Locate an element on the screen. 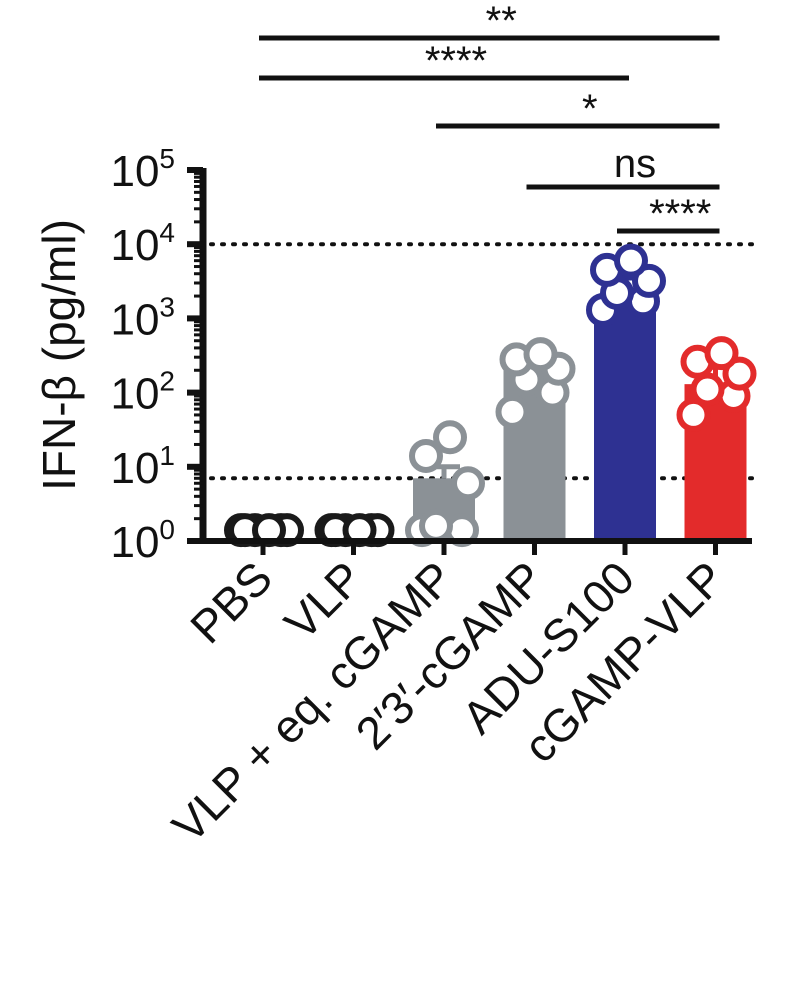 The height and width of the screenshot is (988, 786). significance-label-4: ns is located at coordinates (635, 164).